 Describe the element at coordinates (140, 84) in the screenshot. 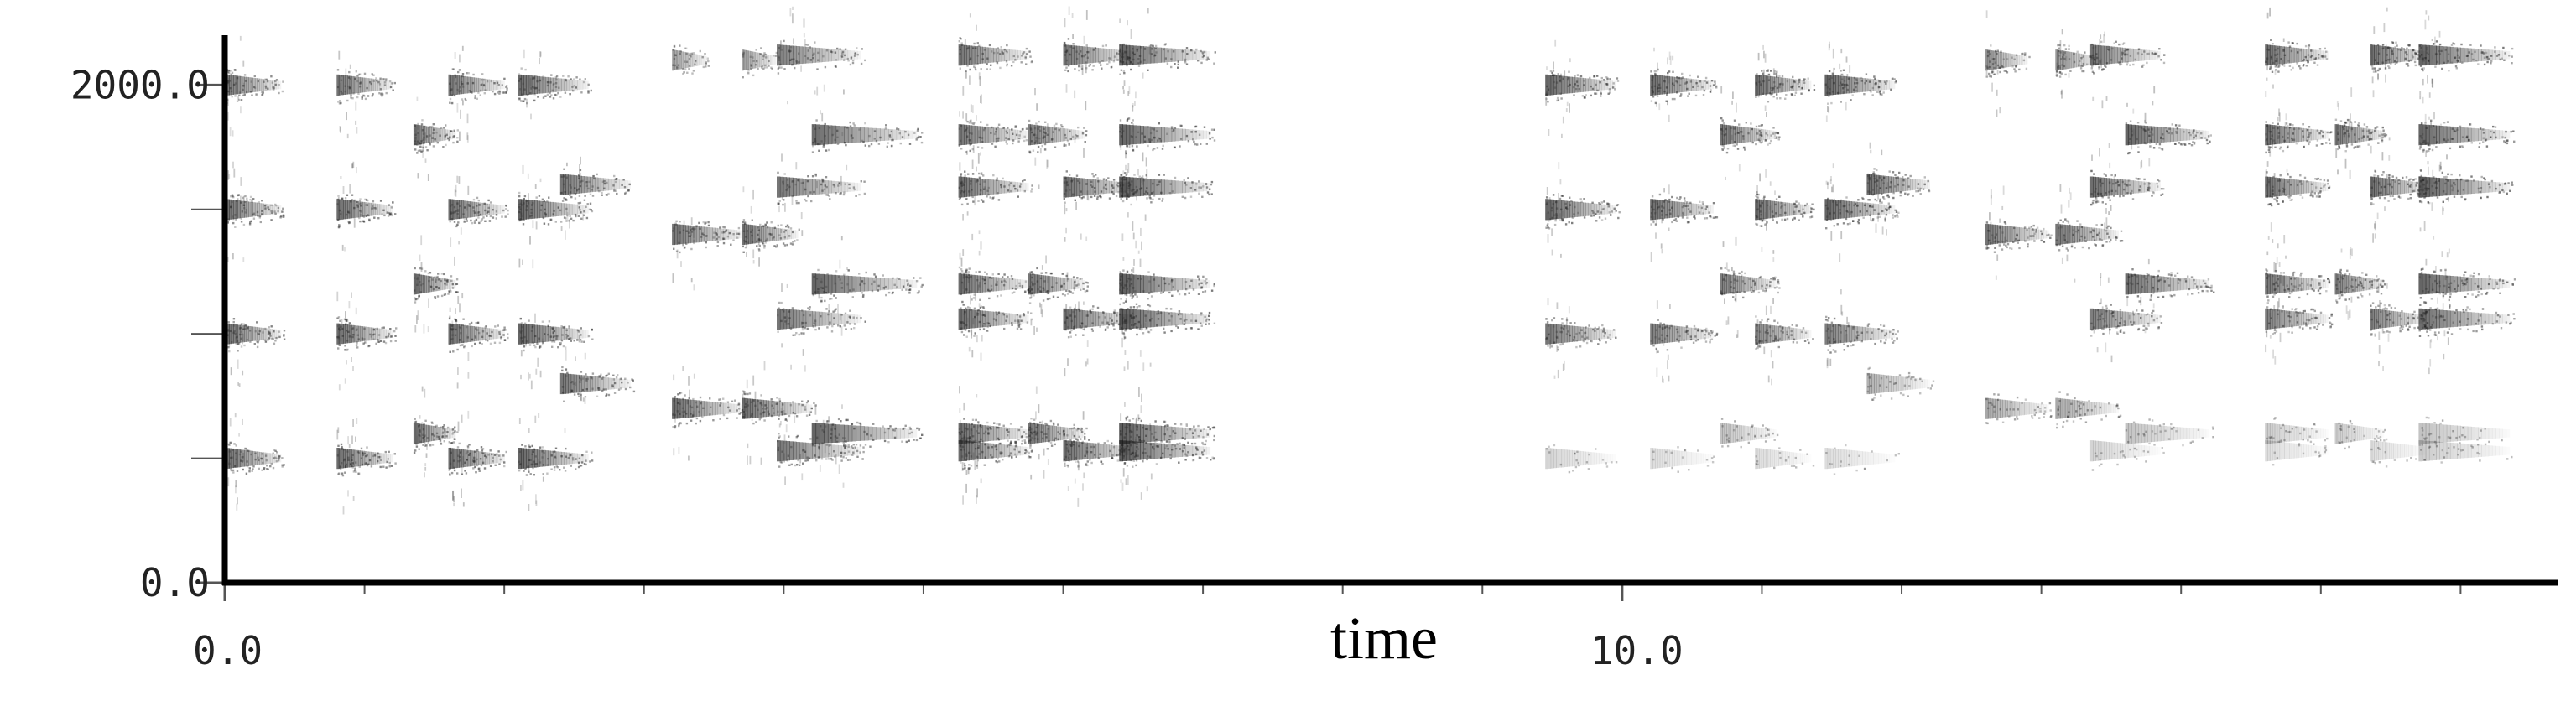

I see `y-tick-label: 2000.0` at that location.